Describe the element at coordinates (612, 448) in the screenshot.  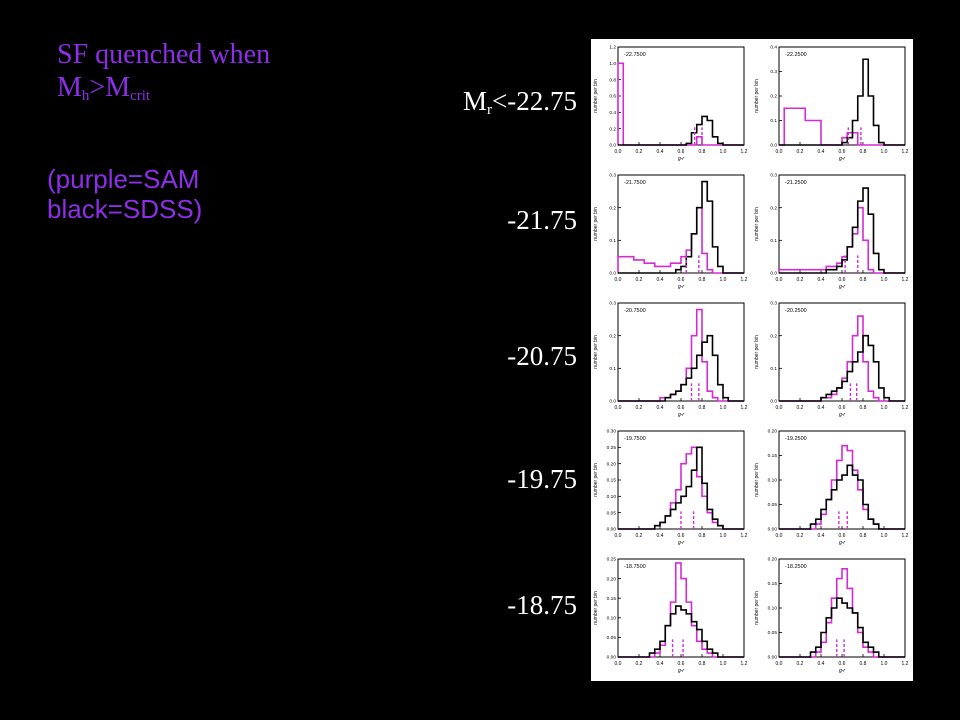
I see `y-tick-label: 0.25` at that location.